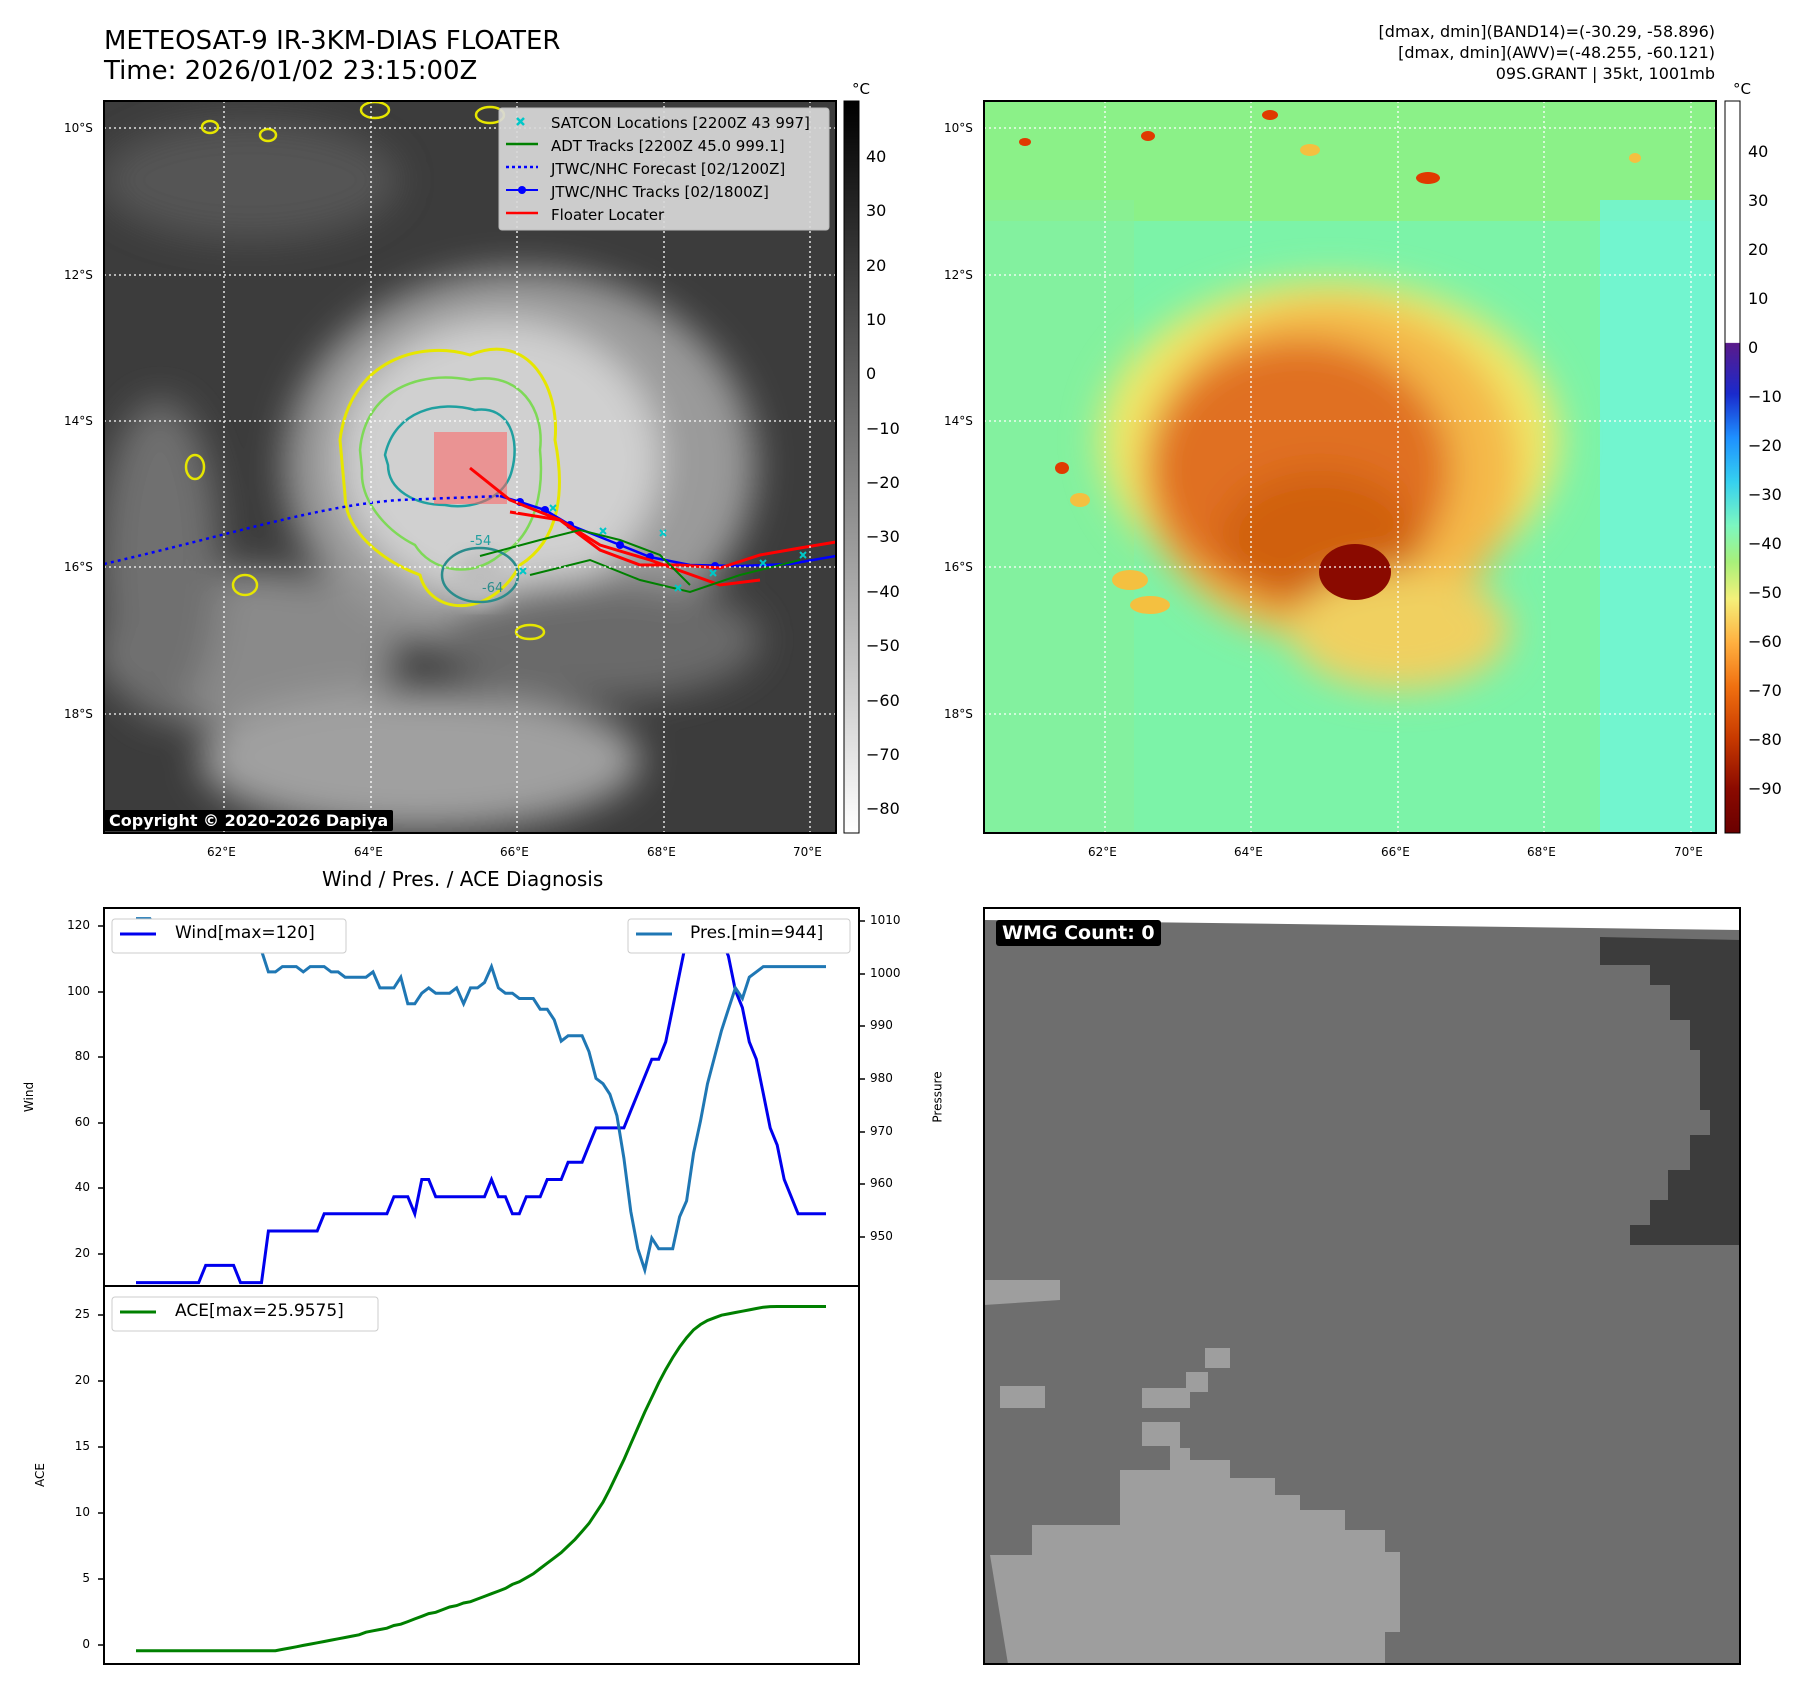  What do you see at coordinates (82, 1122) in the screenshot?
I see `wind-tick-label: 60` at bounding box center [82, 1122].